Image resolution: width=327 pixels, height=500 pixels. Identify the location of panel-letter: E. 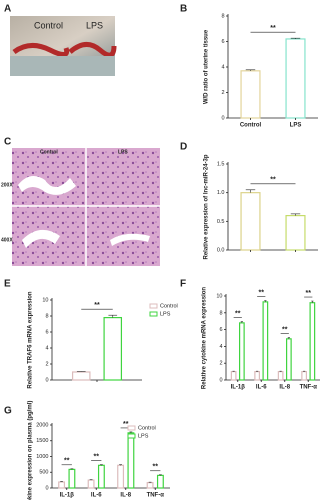
(7, 284).